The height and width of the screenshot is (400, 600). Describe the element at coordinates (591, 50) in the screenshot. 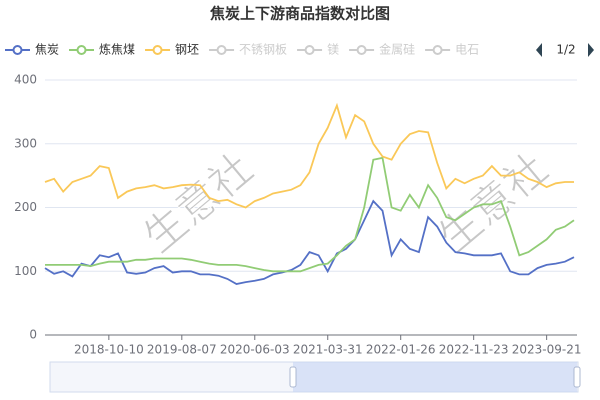

I see `legend-next` at that location.